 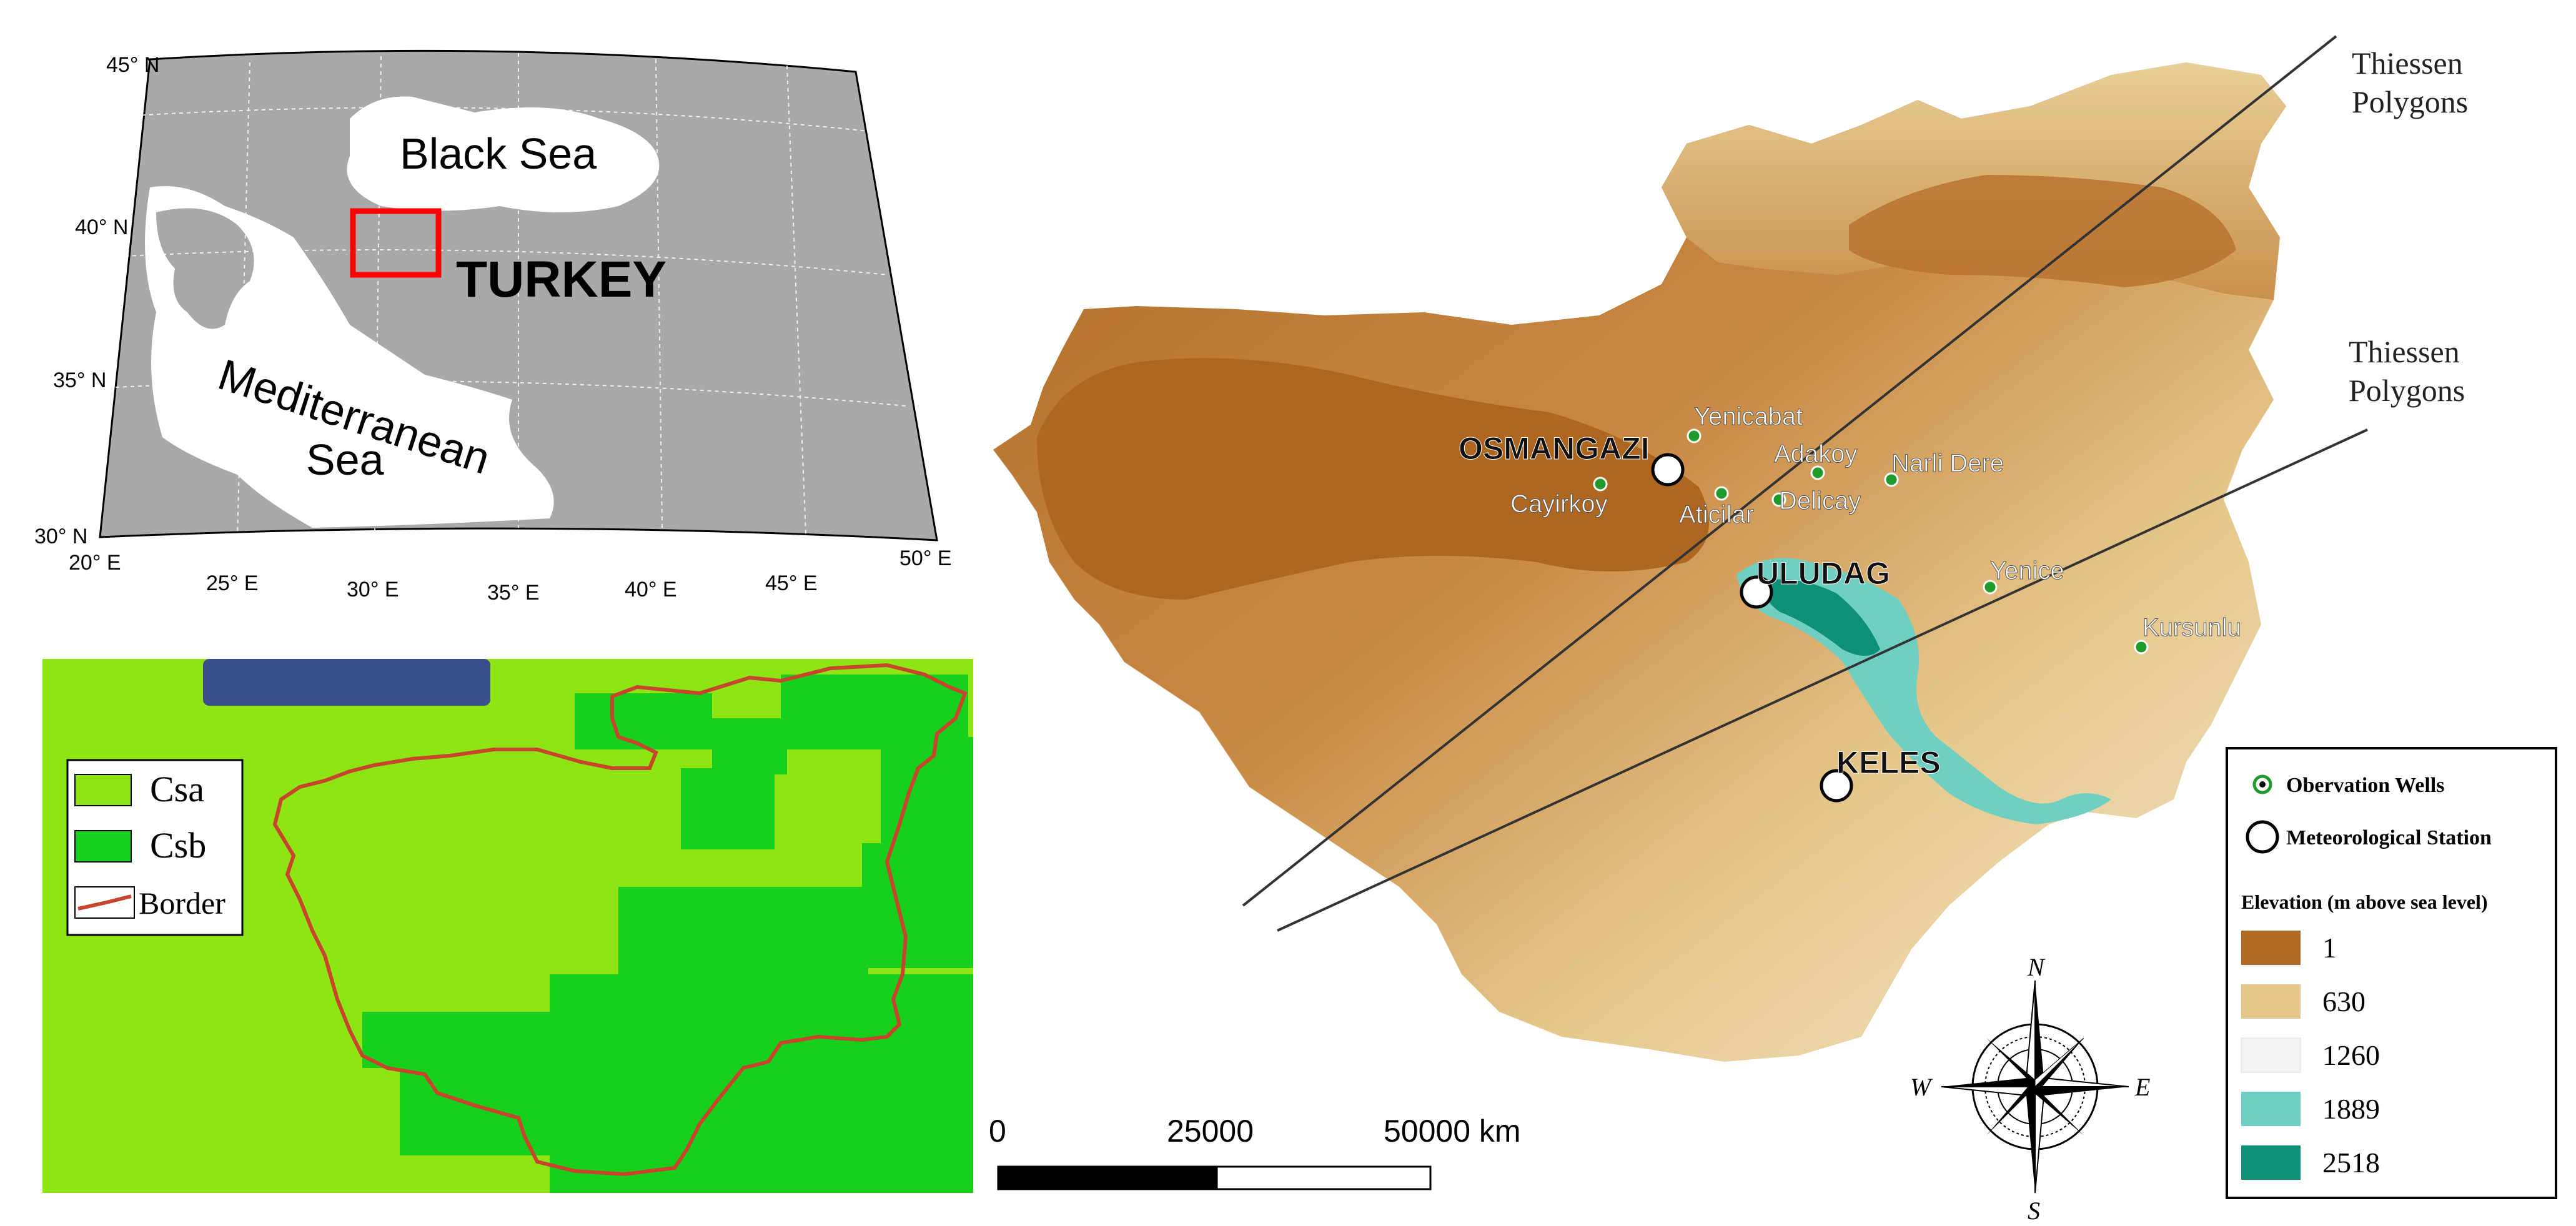 What do you see at coordinates (1756, 592) in the screenshot?
I see `station-uludag-marker` at bounding box center [1756, 592].